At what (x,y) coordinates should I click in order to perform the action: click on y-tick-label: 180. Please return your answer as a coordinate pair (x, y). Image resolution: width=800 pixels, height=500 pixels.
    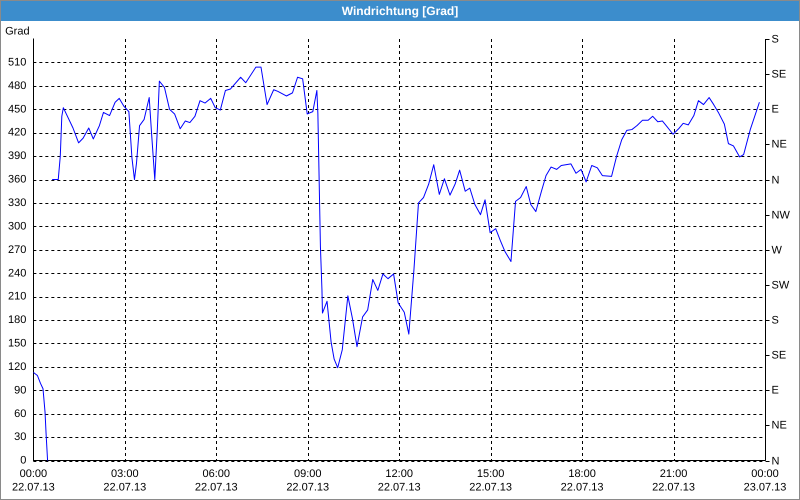
    Looking at the image, I should click on (17, 320).